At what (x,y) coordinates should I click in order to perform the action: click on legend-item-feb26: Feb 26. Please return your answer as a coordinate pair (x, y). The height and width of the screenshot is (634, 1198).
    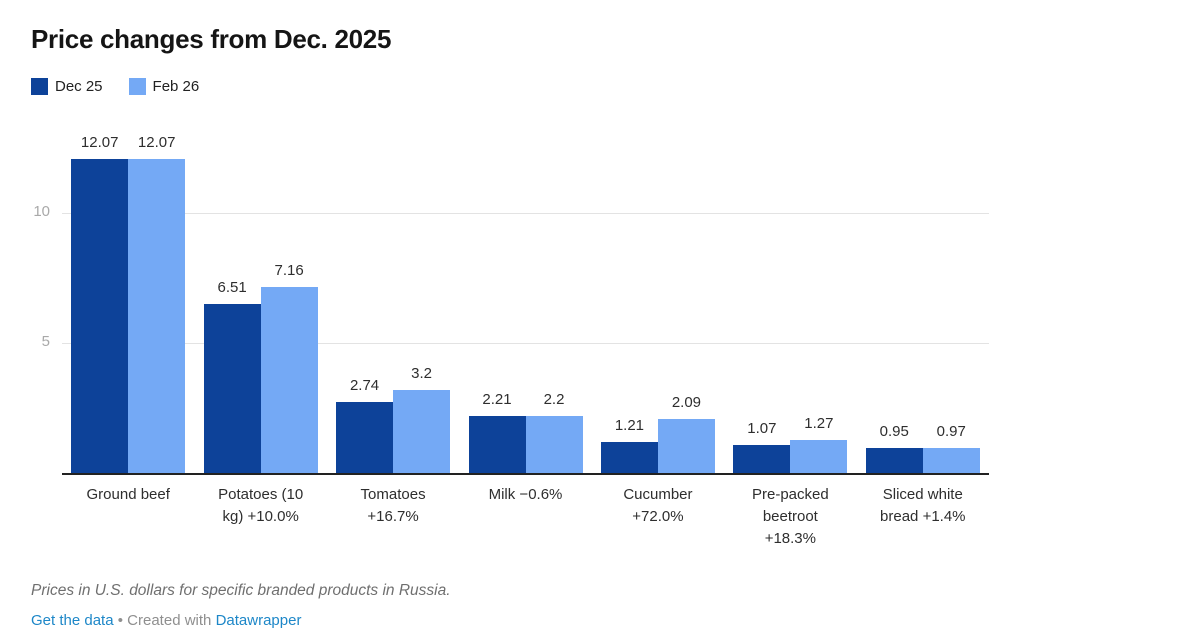
    Looking at the image, I should click on (164, 86).